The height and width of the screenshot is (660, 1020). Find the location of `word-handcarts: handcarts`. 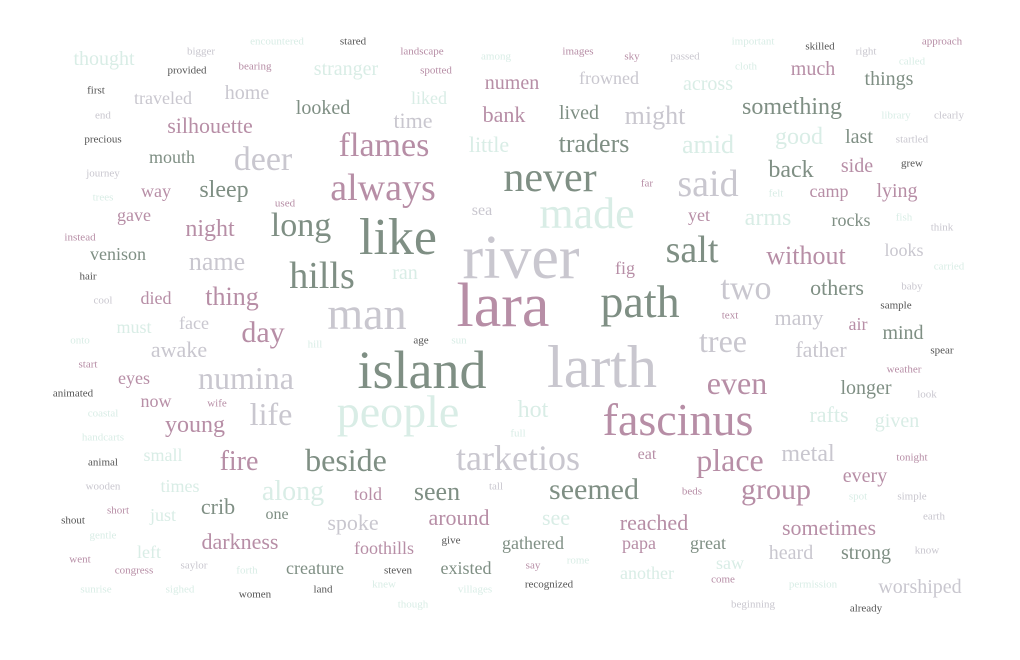

word-handcarts: handcarts is located at coordinates (103, 437).